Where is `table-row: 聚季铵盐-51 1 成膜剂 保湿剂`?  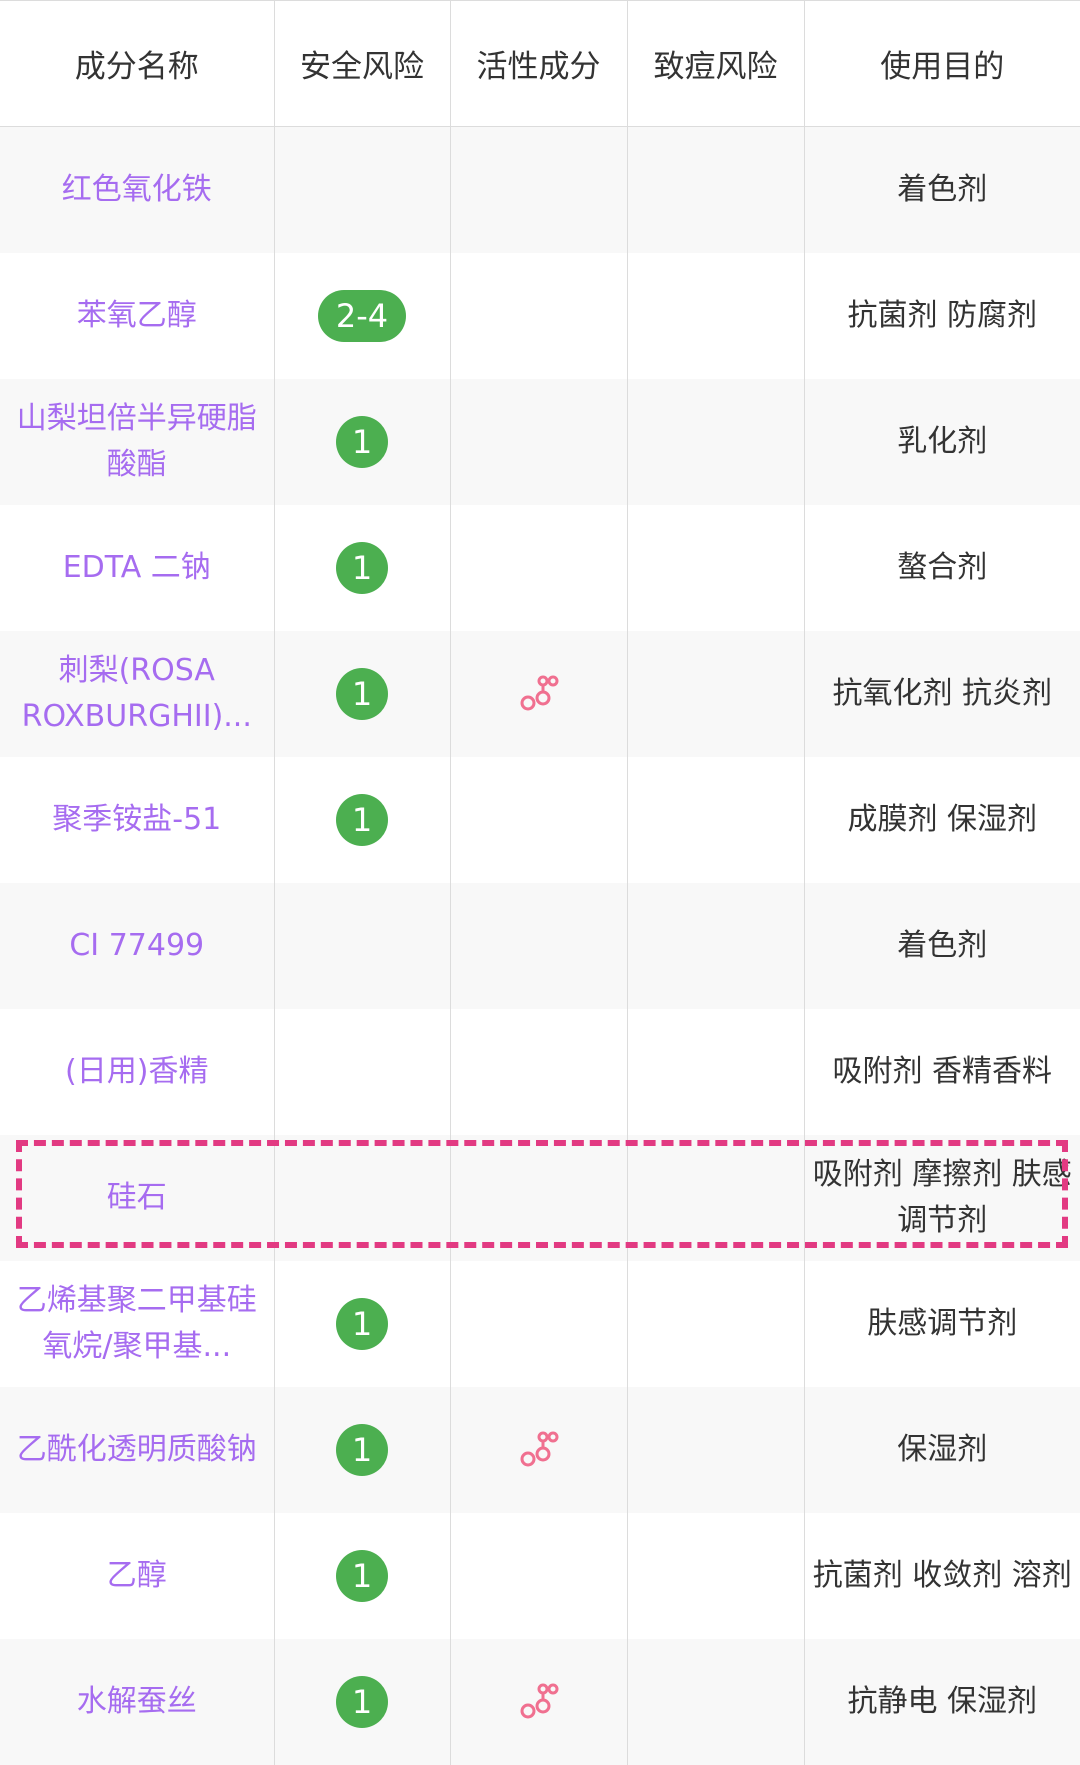
table-row: 聚季铵盐-51 1 成膜剂 保湿剂 is located at coordinates (540, 819).